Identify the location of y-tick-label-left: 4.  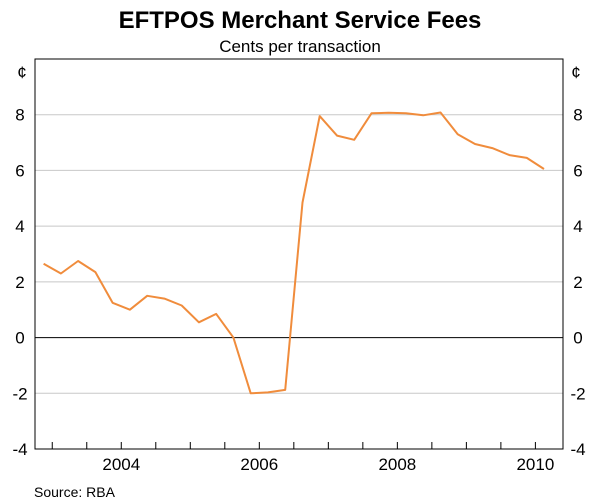
(19, 226).